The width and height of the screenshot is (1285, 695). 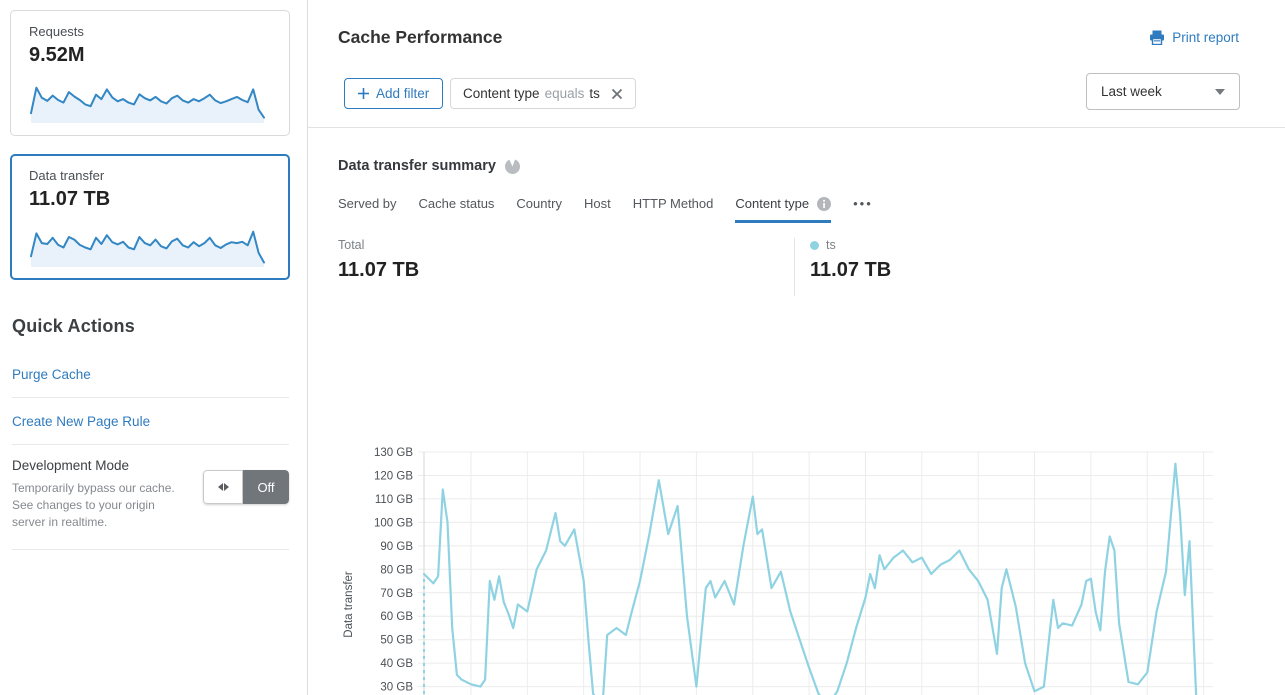 I want to click on remove-filter-button, so click(x=617, y=94).